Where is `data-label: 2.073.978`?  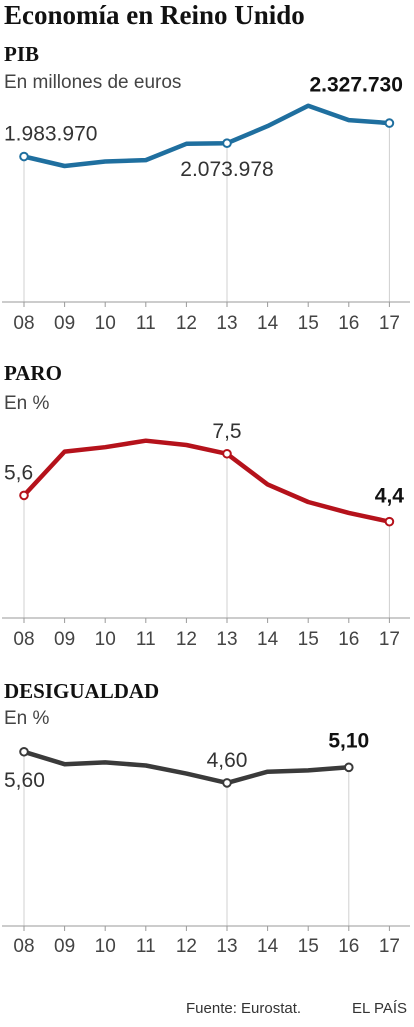 data-label: 2.073.978 is located at coordinates (226, 169).